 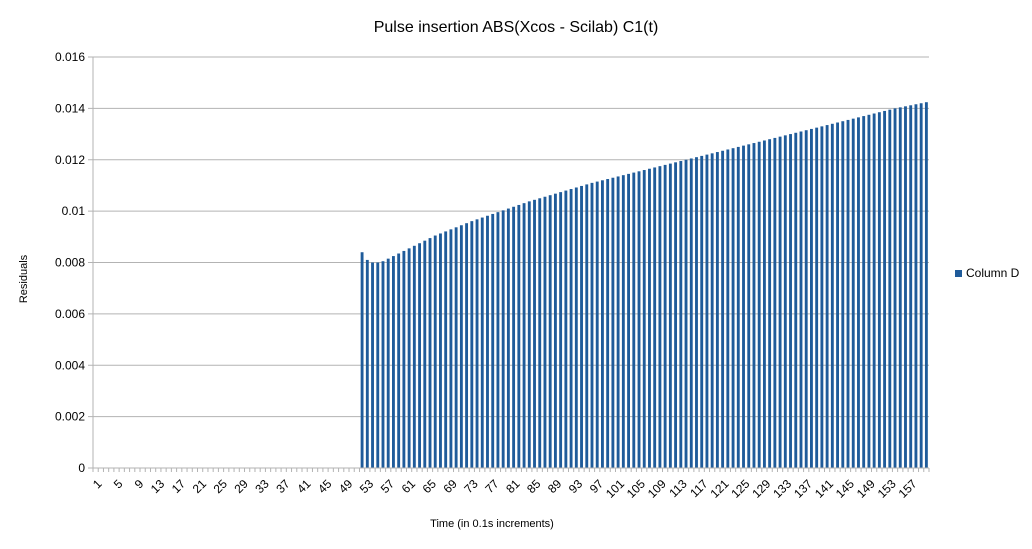 I want to click on x-tick-label: 77, so click(x=492, y=486).